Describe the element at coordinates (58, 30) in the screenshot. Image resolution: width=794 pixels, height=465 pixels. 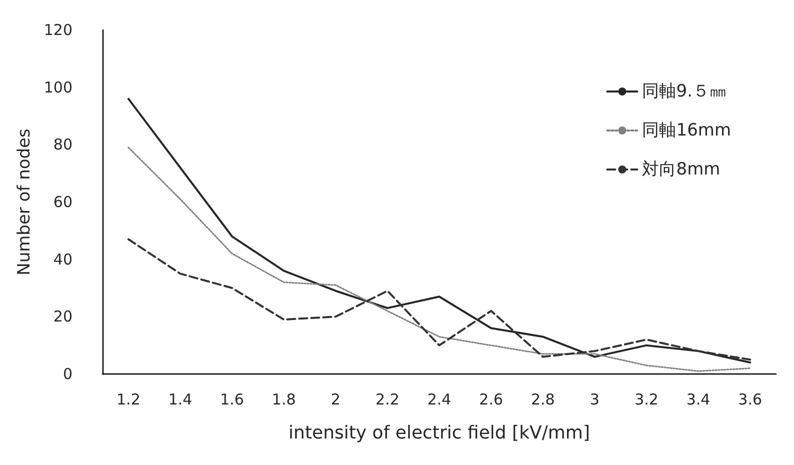
I see `y-tick-label: 120` at that location.